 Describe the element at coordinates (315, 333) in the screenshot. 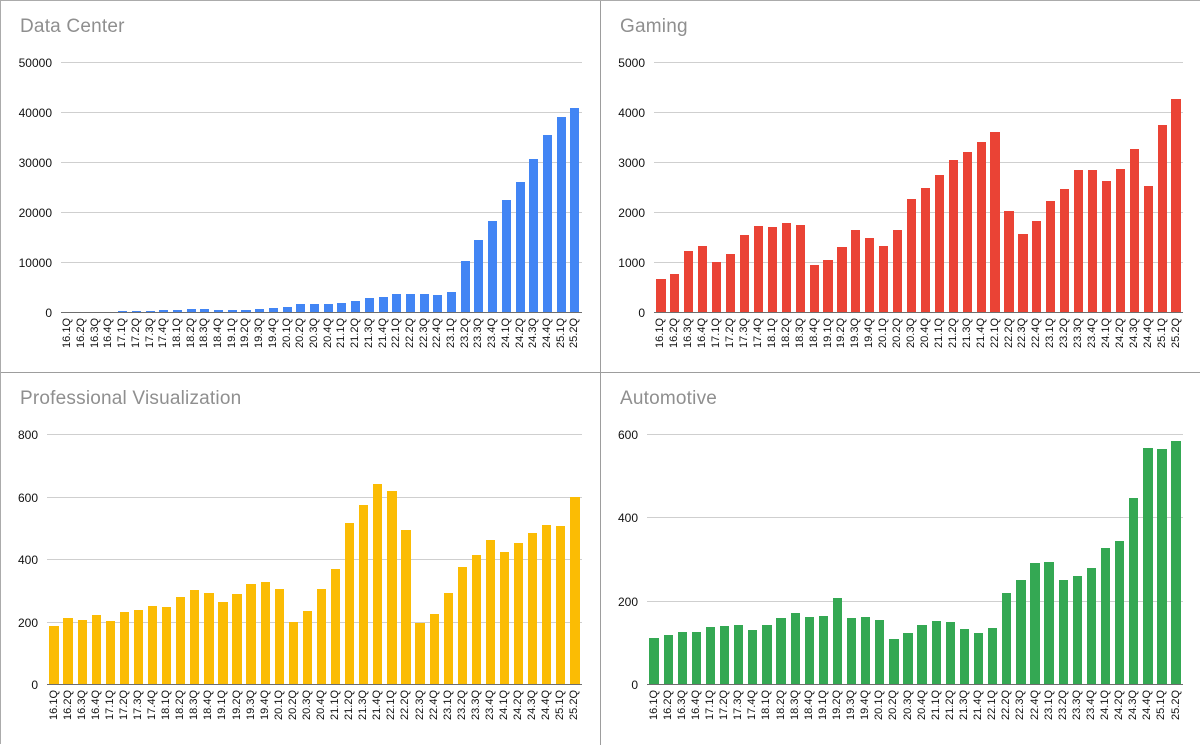

I see `x-label-slot: 20.3Q` at that location.